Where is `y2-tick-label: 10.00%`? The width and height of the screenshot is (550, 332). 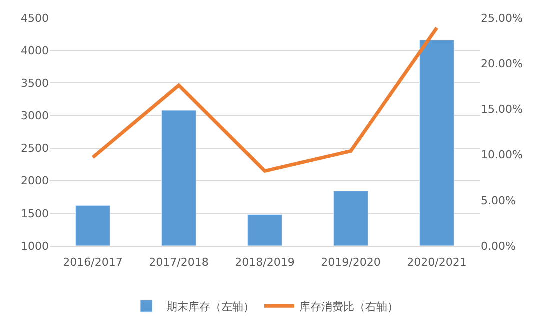 y2-tick-label: 10.00% is located at coordinates (502, 155).